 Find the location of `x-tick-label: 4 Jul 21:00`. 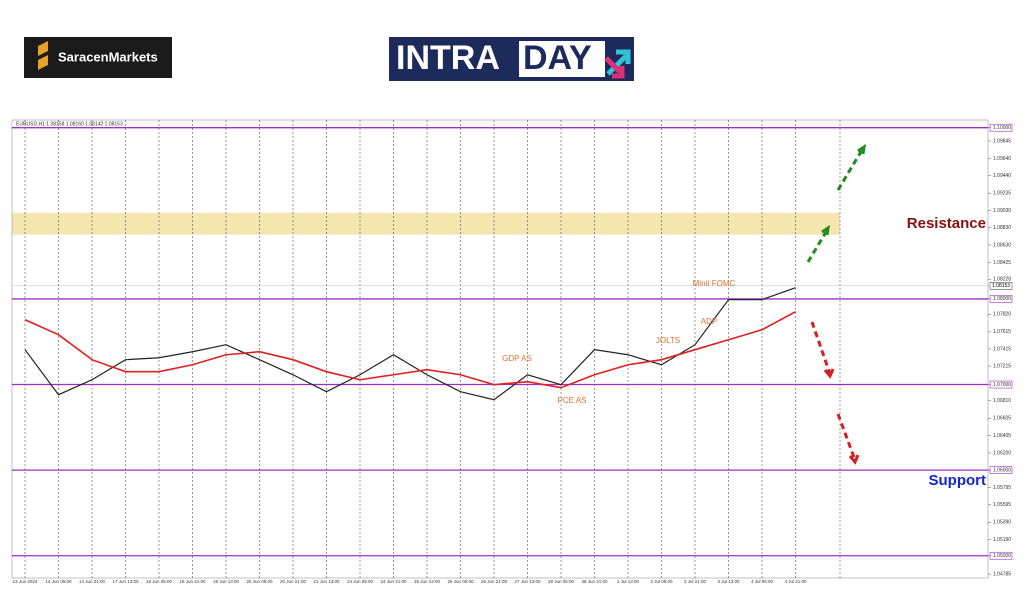

x-tick-label: 4 Jul 21:00 is located at coordinates (795, 581).